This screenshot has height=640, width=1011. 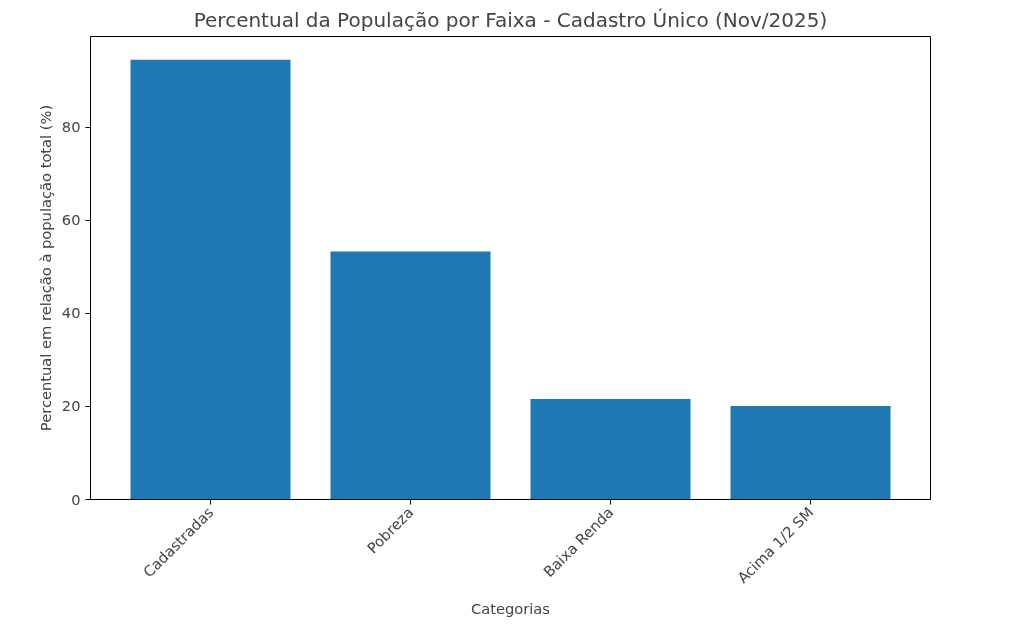 I want to click on y-tick-label: 60, so click(x=71, y=220).